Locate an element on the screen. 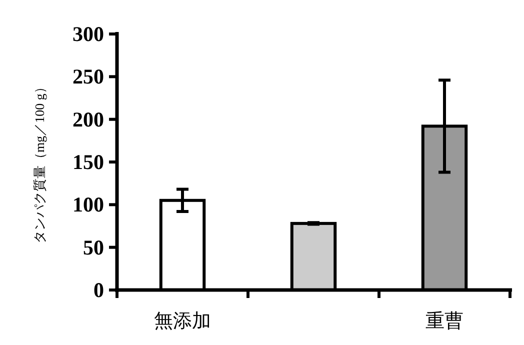 The height and width of the screenshot is (345, 524). y-tick-label: 0 is located at coordinates (99, 290).